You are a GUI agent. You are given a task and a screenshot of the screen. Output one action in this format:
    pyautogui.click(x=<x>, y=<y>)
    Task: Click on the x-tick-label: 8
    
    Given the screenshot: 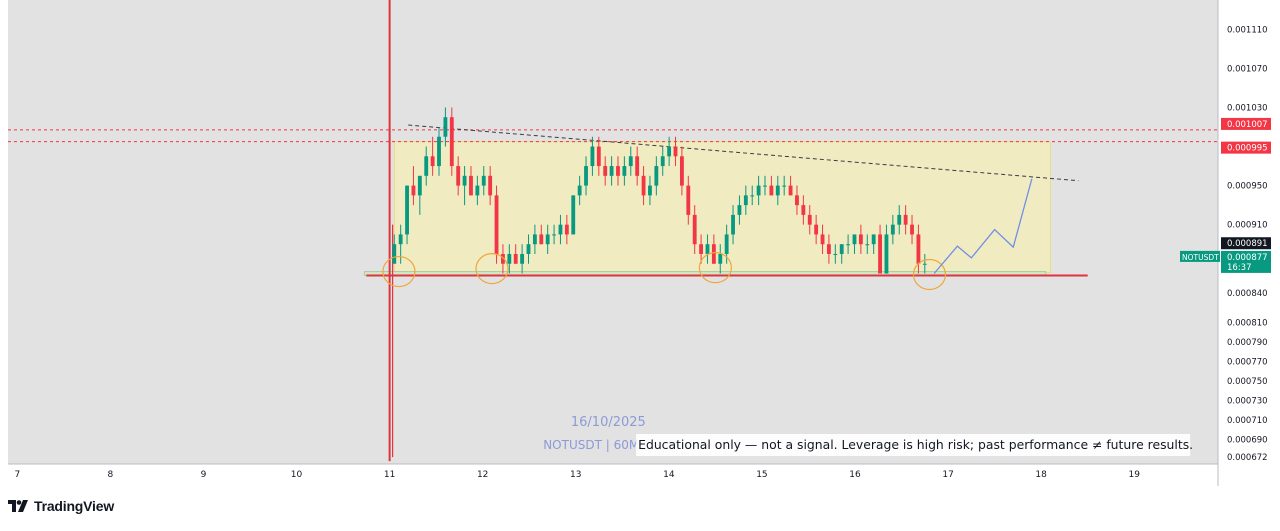 What is the action you would take?
    pyautogui.click(x=111, y=475)
    